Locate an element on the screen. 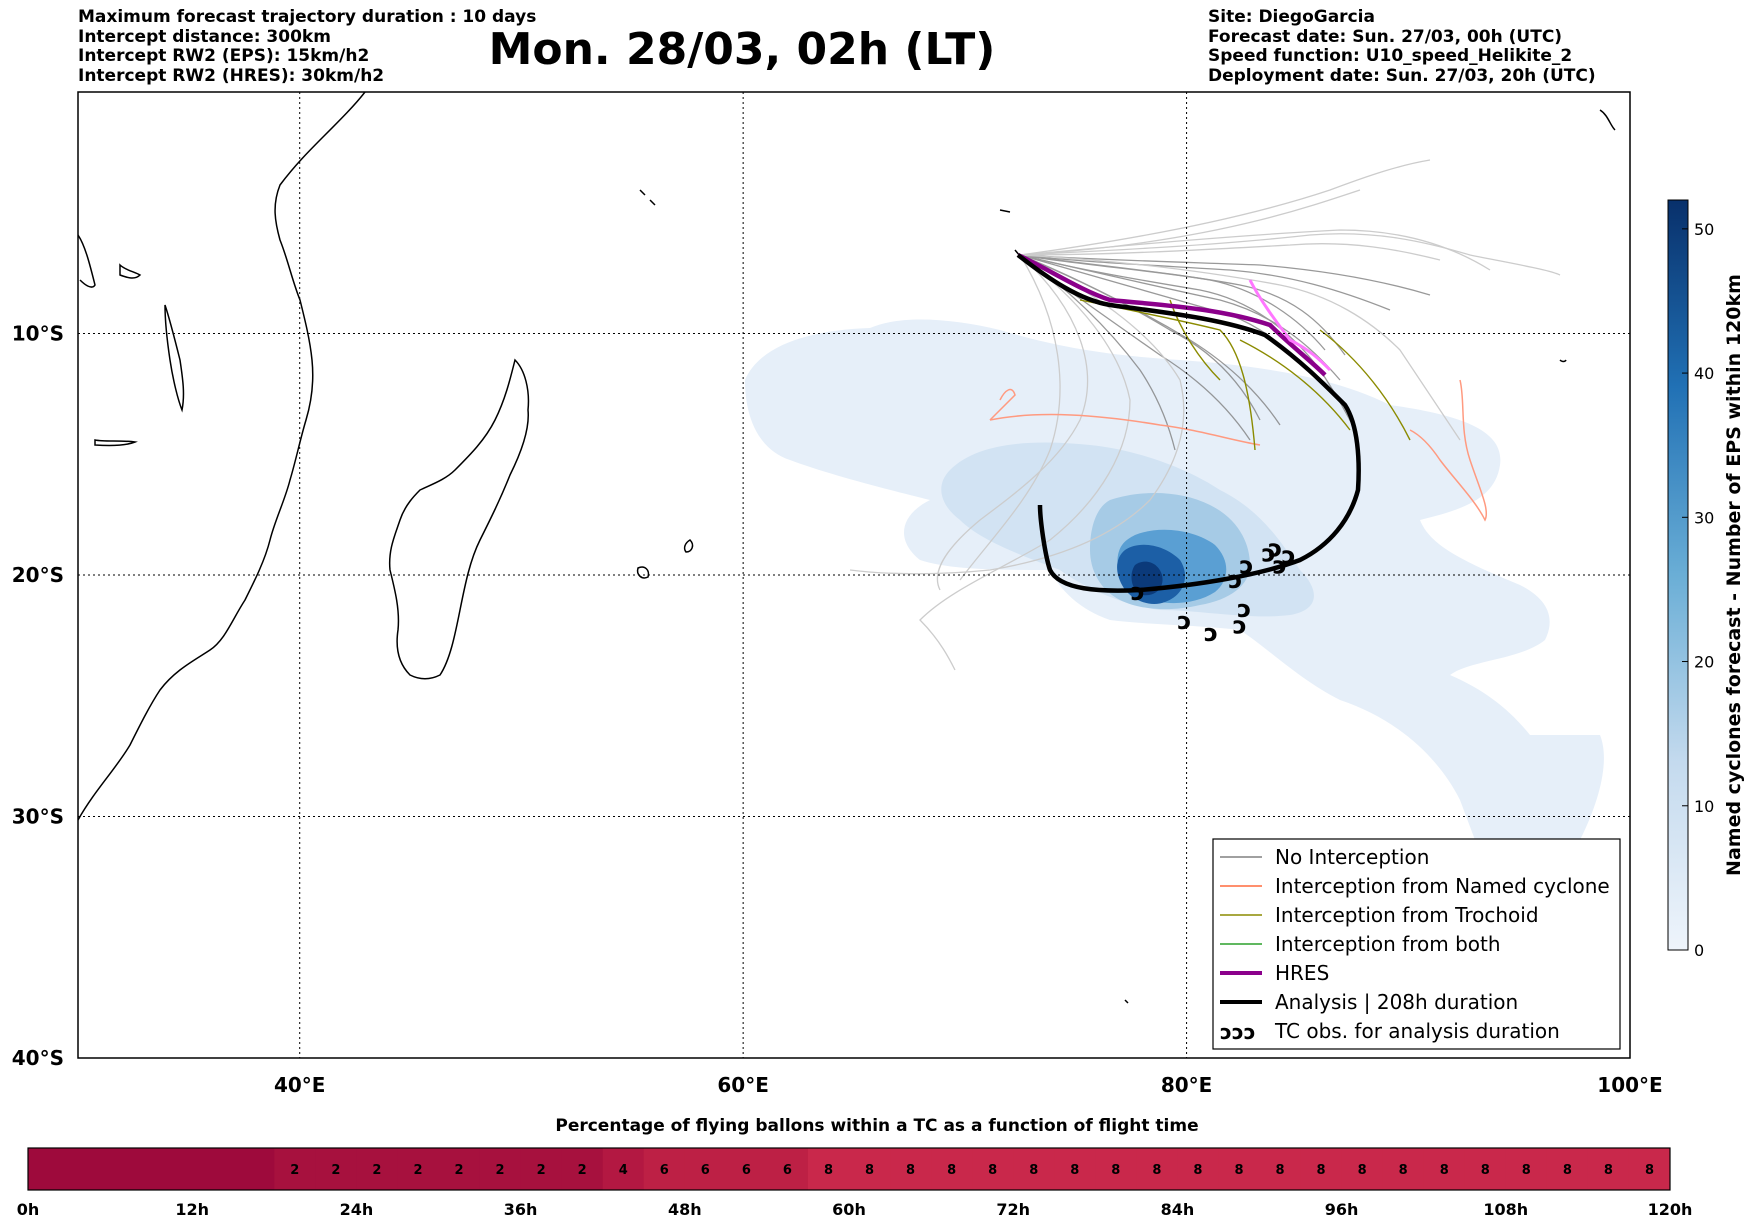 This screenshot has width=1754, height=1223. timebar-tick-label: 96h is located at coordinates (1342, 1209).